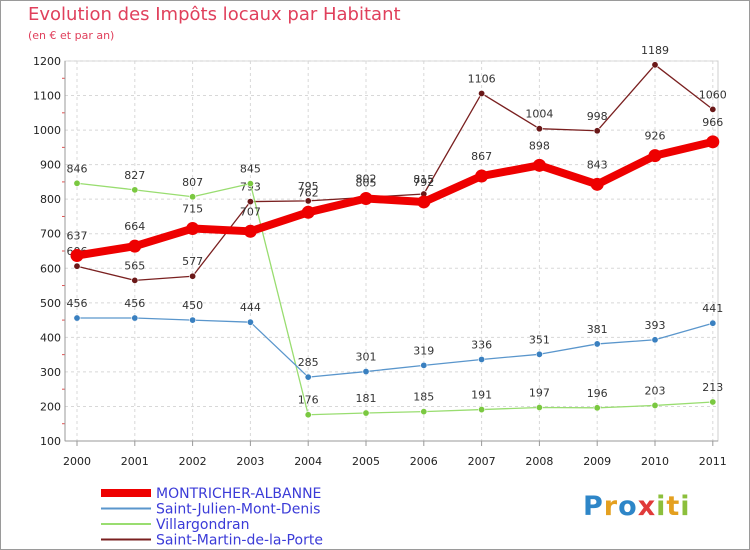 The width and height of the screenshot is (750, 550). Describe the element at coordinates (423, 397) in the screenshot. I see `data-label-villargondran: 185` at that location.